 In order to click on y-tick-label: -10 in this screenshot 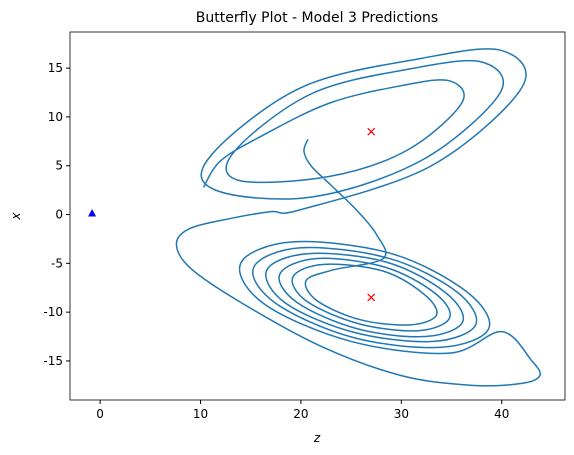, I will do `click(53, 312)`.